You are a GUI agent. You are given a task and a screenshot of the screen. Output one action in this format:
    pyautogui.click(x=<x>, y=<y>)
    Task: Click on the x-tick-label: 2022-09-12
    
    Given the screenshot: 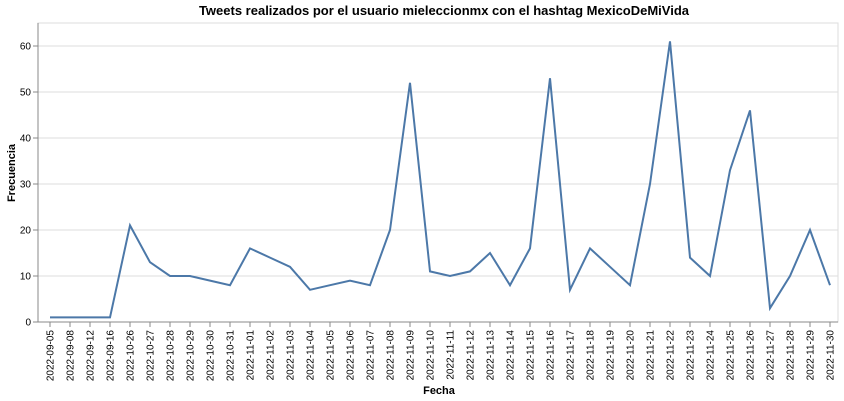 What is the action you would take?
    pyautogui.click(x=91, y=356)
    